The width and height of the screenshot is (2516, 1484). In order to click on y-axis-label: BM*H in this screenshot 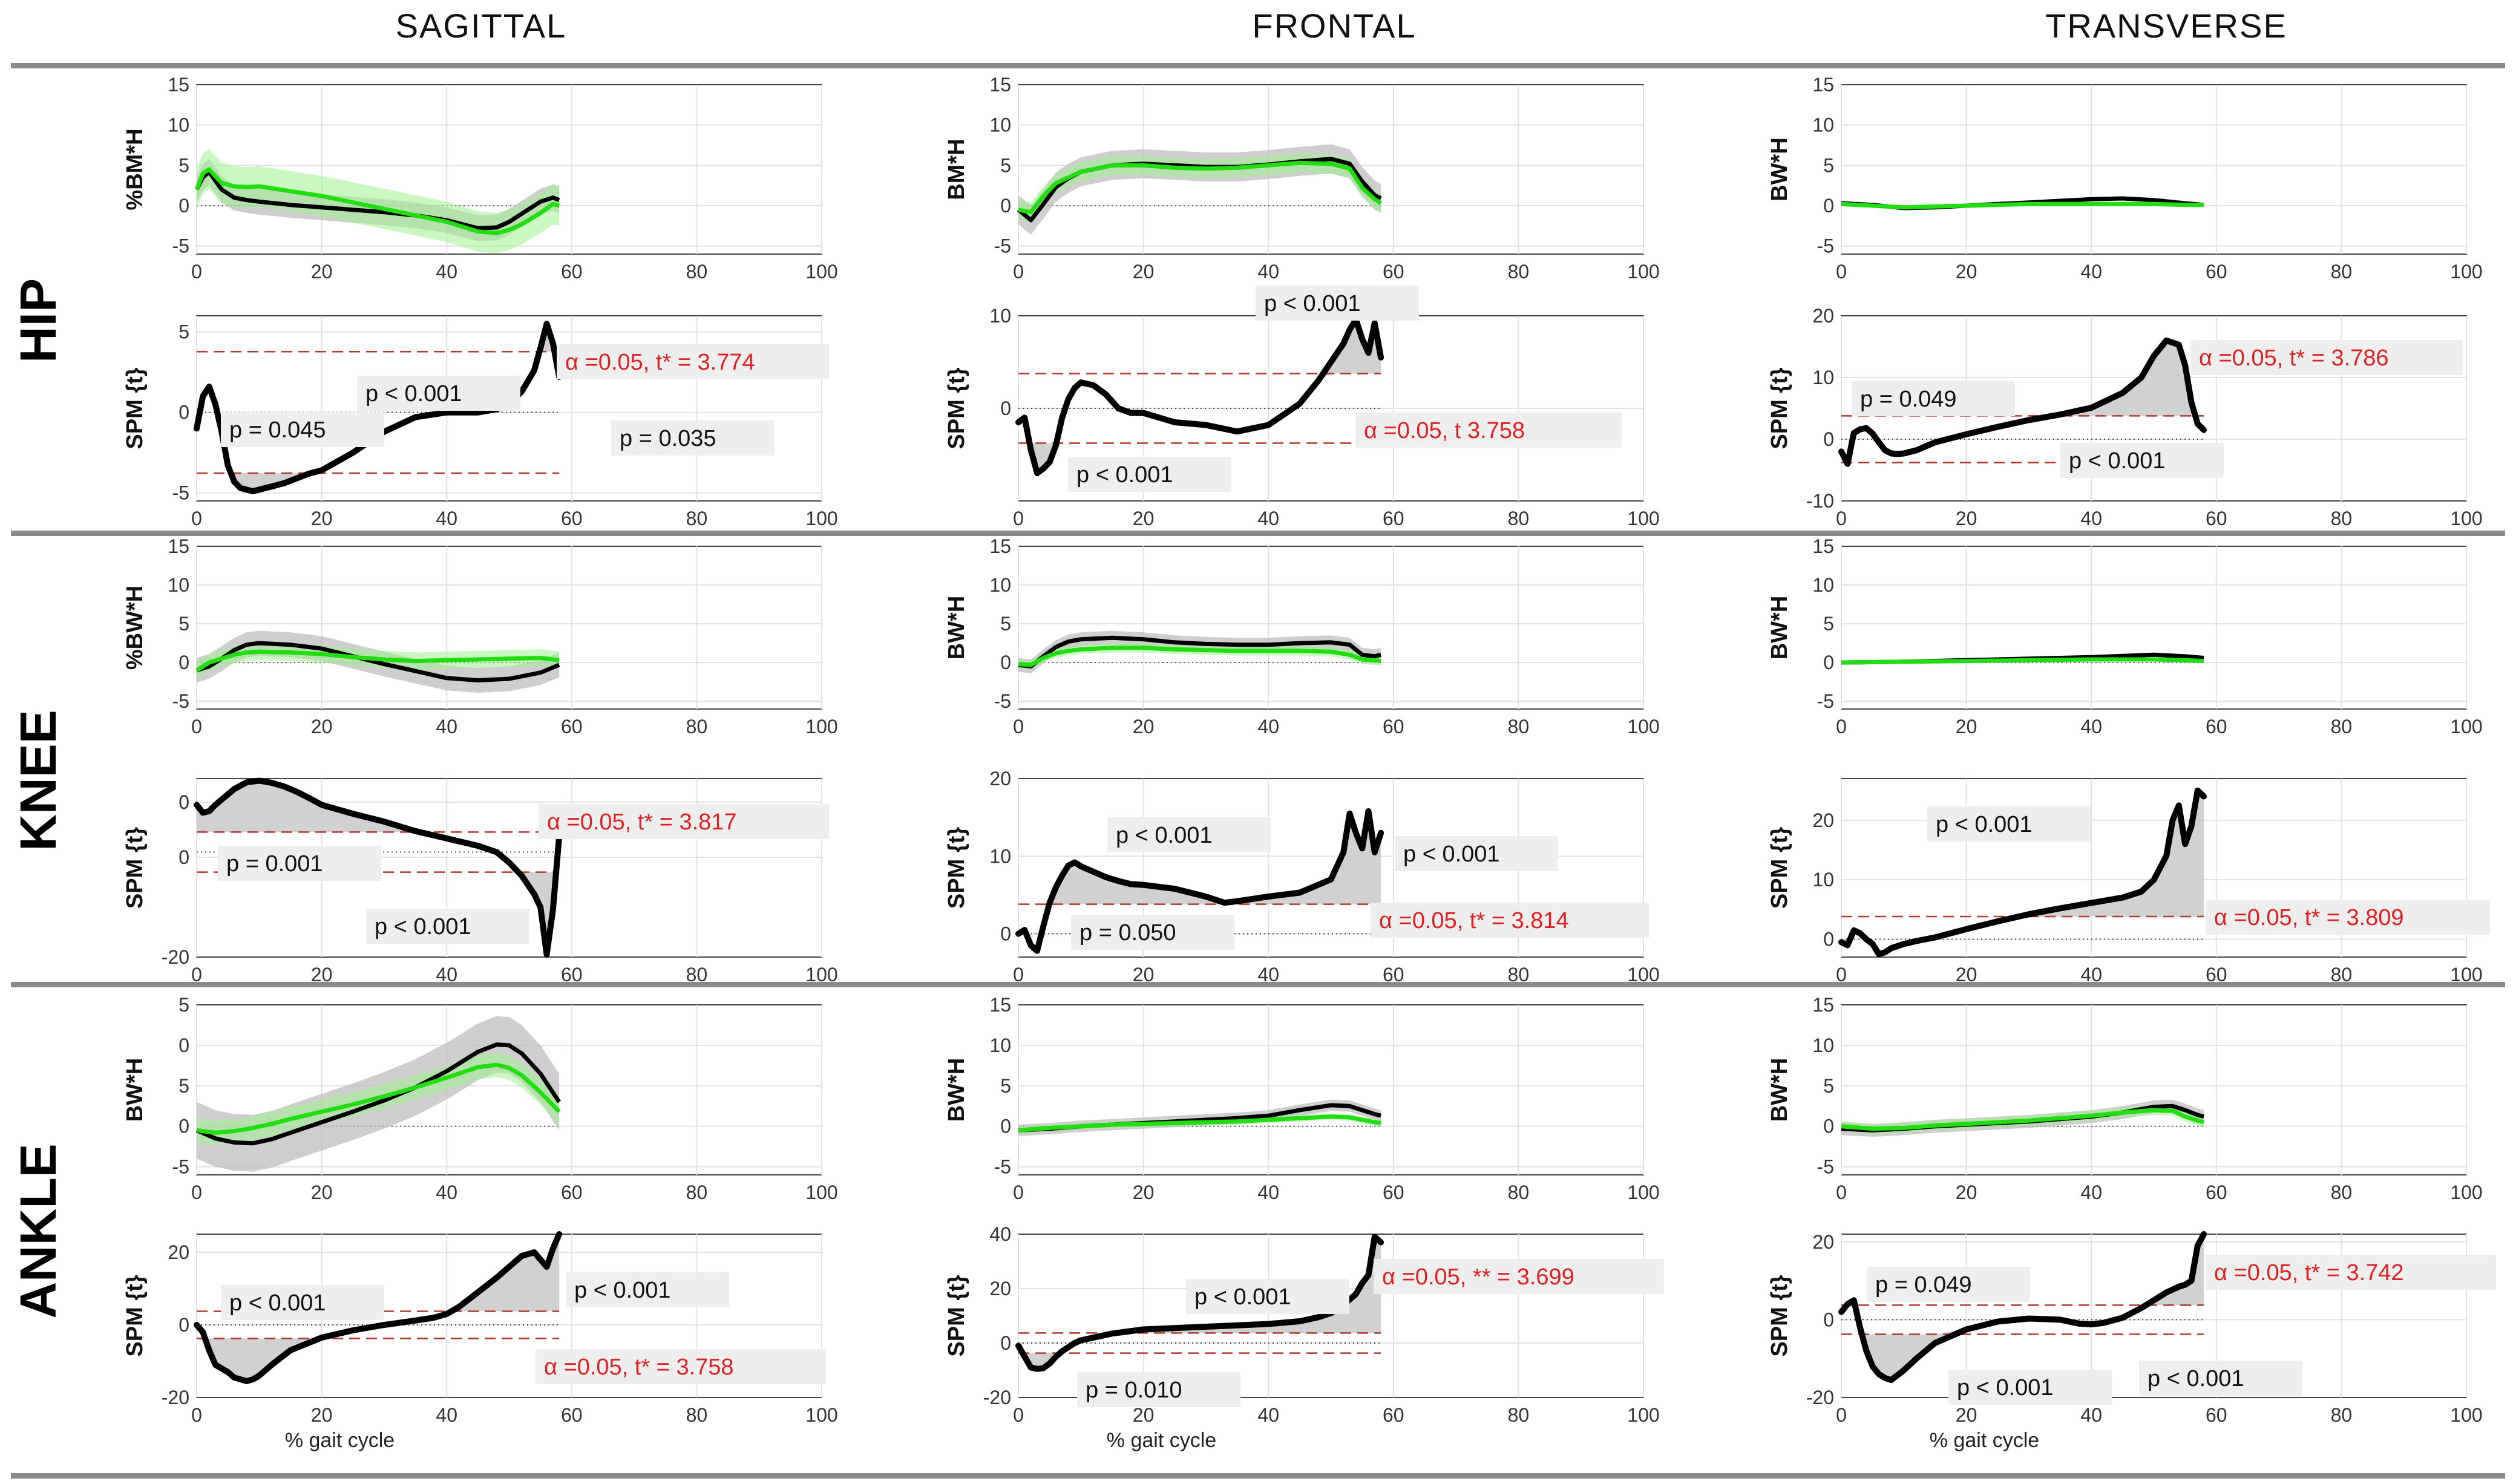, I will do `click(957, 170)`.